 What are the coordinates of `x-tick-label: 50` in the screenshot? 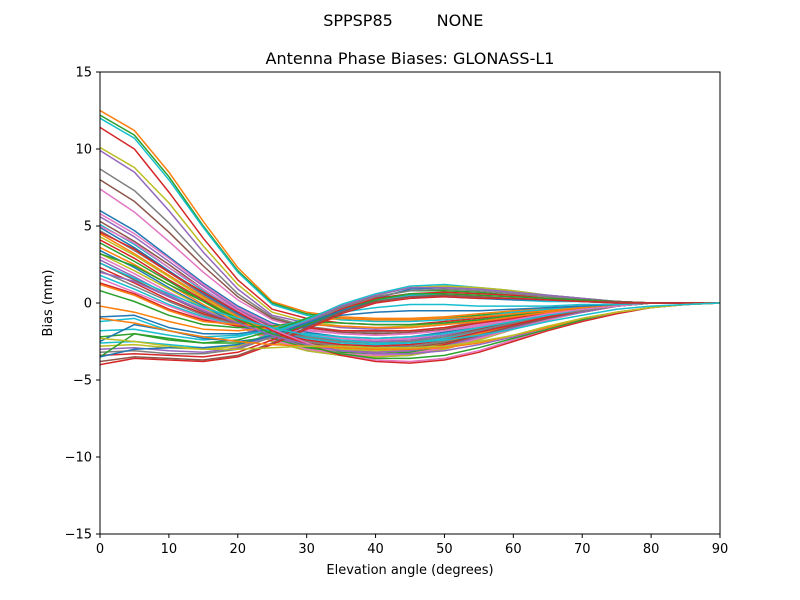 It's located at (444, 549).